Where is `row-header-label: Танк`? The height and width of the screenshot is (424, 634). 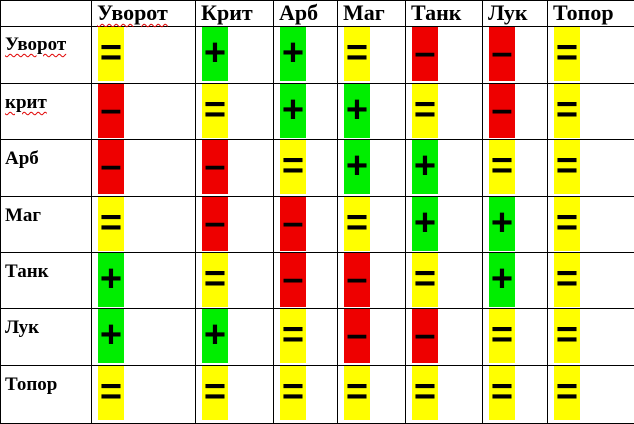 row-header-label: Танк is located at coordinates (27, 271).